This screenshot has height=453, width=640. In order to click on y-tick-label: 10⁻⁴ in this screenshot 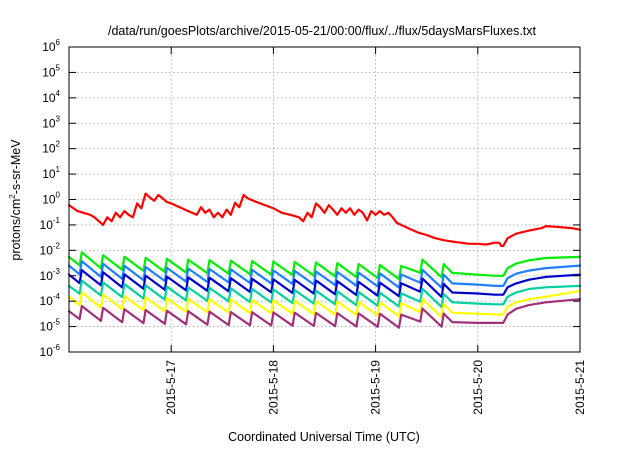, I will do `click(50, 300)`.